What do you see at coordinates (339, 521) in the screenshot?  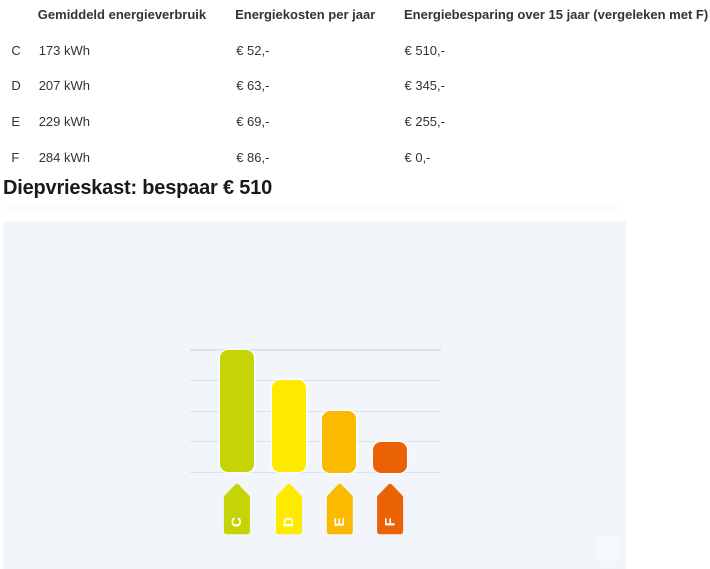 I see `svg-text: E` at bounding box center [339, 521].